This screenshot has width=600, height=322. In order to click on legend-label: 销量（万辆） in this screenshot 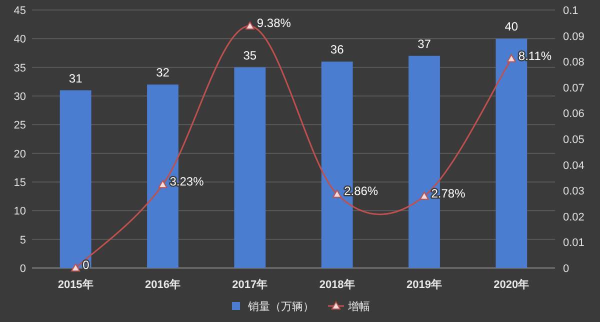, I will do `click(280, 307)`.